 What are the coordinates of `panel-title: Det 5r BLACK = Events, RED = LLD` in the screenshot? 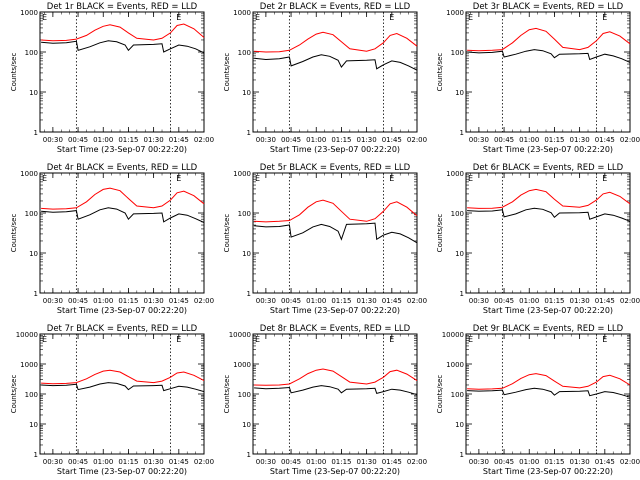 It's located at (335, 168).